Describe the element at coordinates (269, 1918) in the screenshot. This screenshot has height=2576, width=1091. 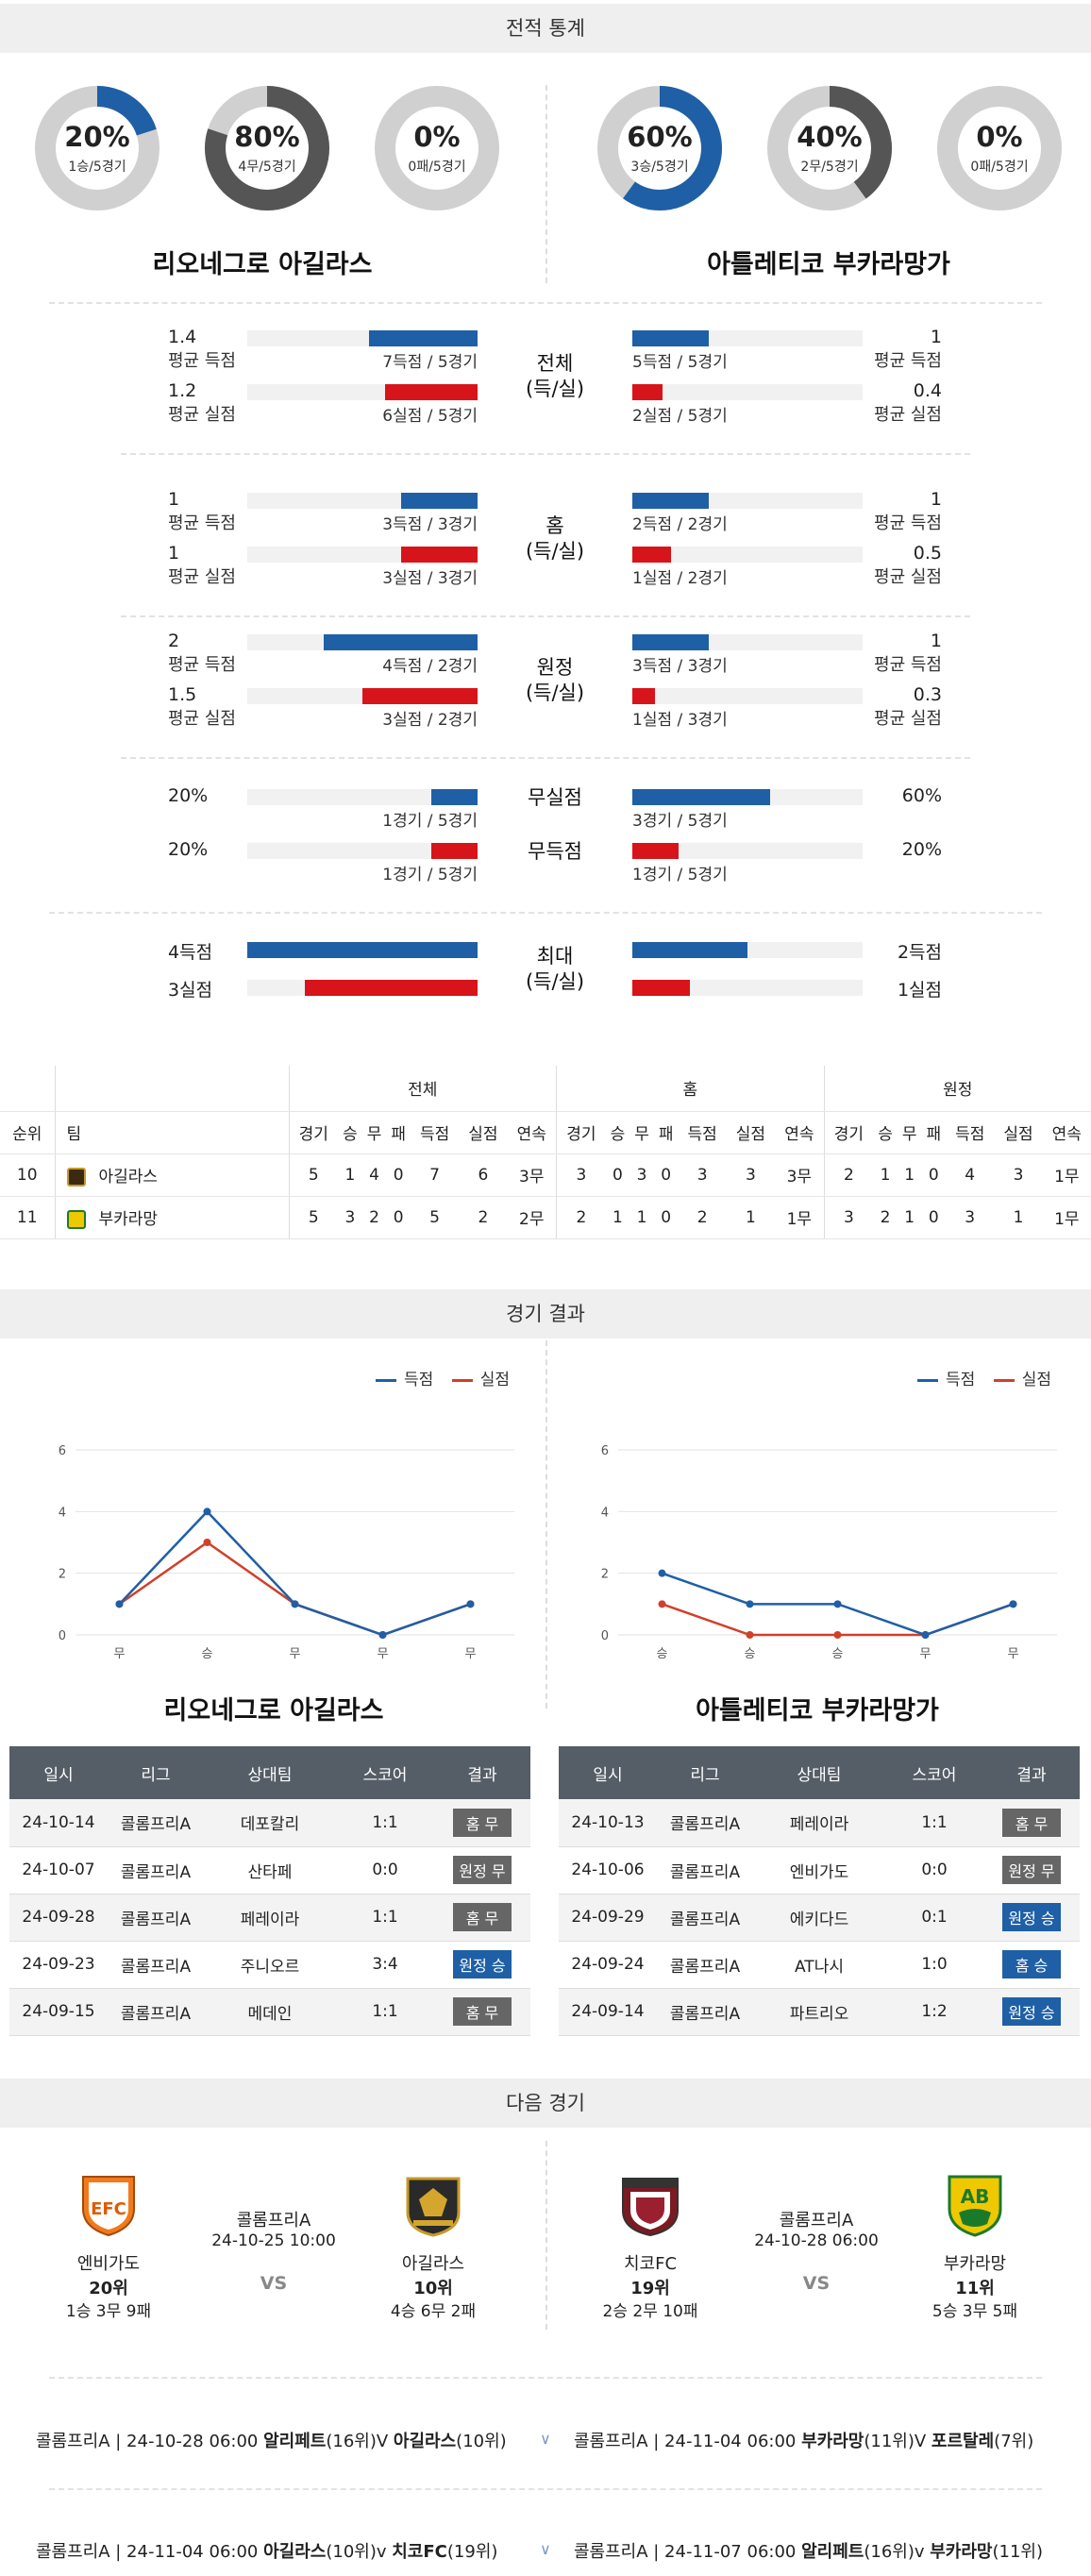
I see `results-row: 24-09-28 콜롬프리A 페레이라 1:1 홈 무` at that location.